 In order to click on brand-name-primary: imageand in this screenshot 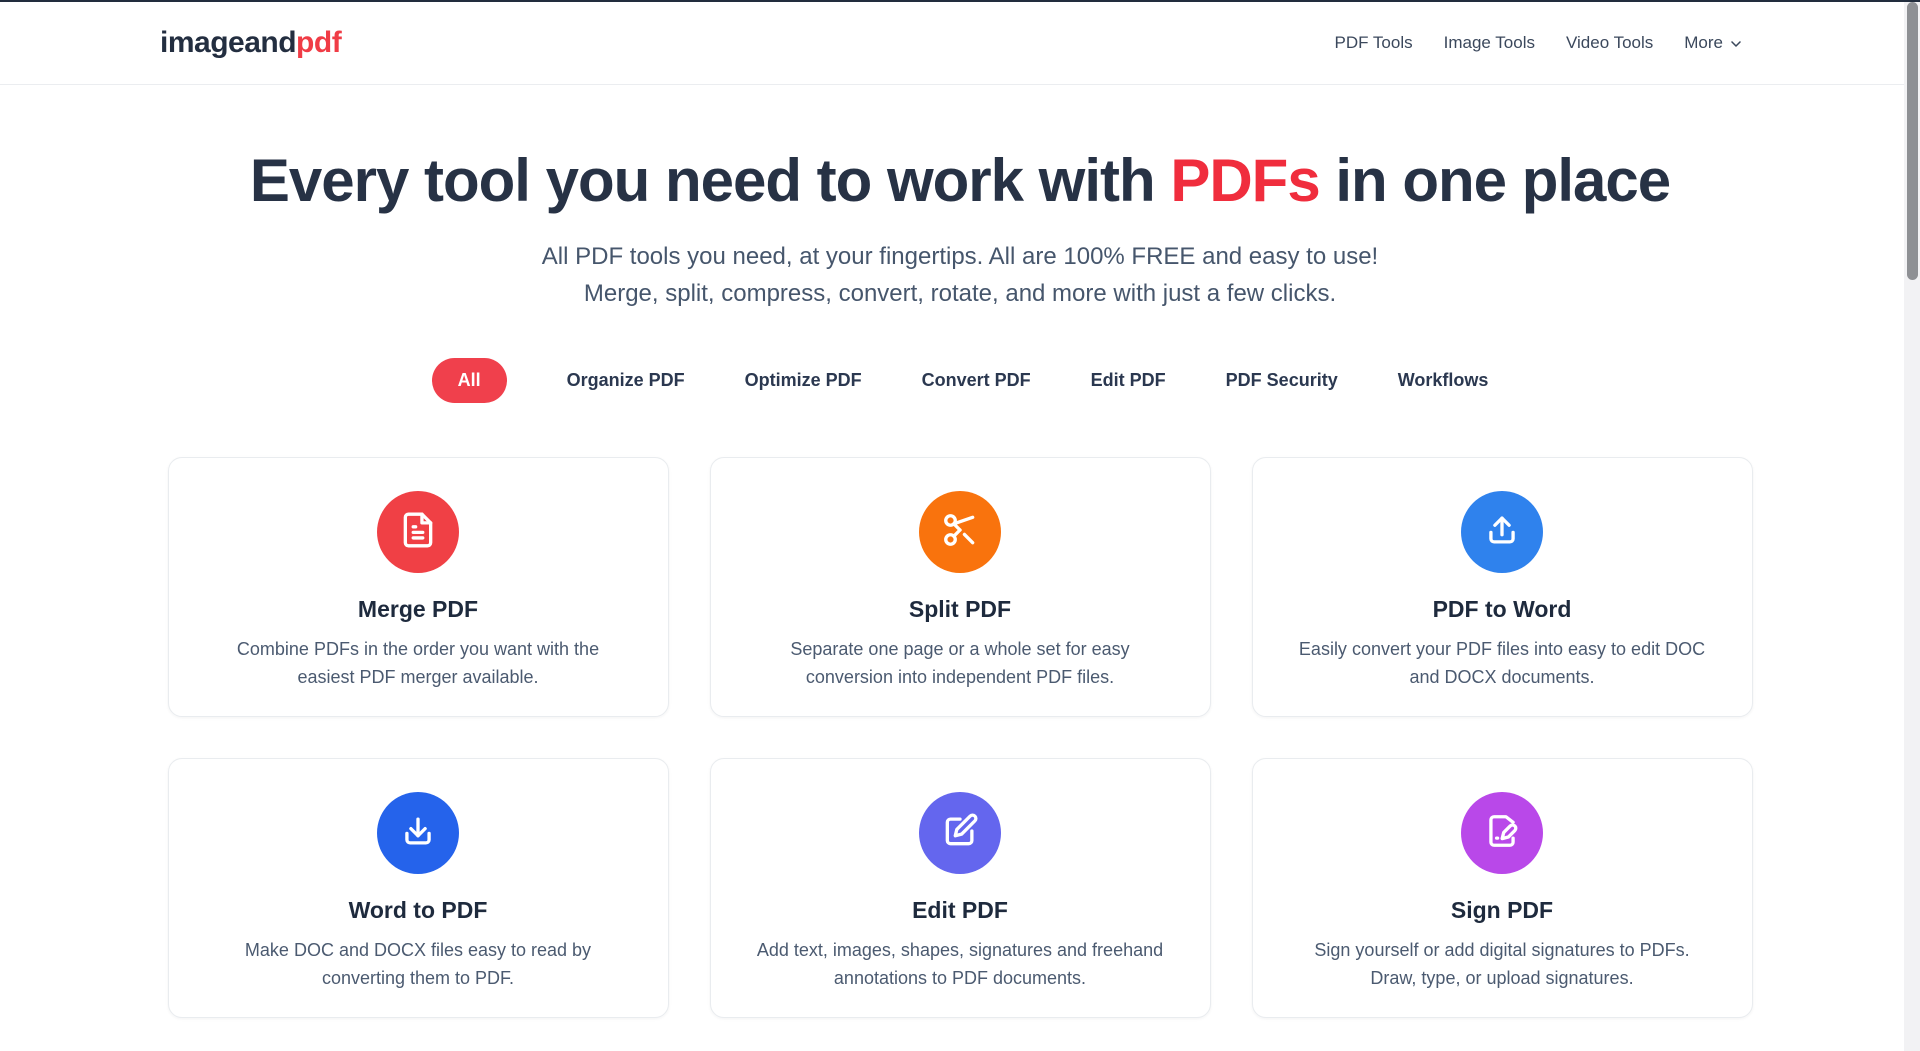, I will do `click(228, 42)`.